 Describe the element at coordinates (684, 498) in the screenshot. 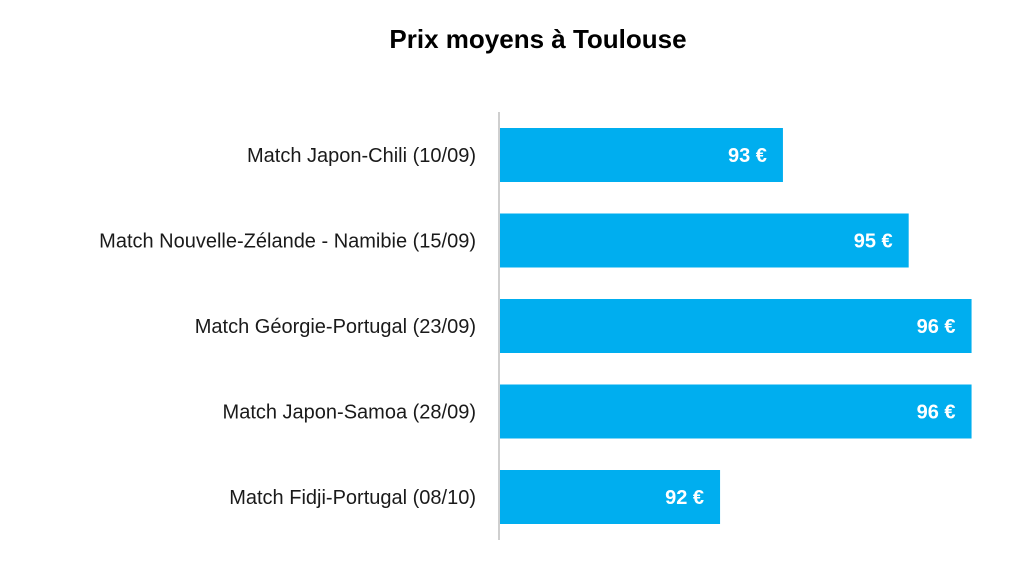

I see `data-label-5: 92 €` at that location.